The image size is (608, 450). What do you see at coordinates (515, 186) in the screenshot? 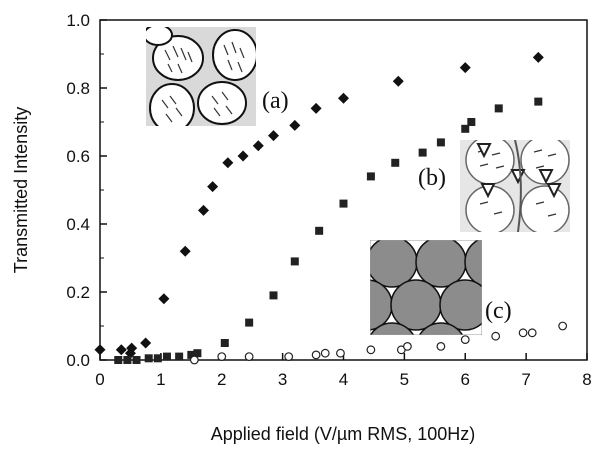
I see `inset-b-image` at bounding box center [515, 186].